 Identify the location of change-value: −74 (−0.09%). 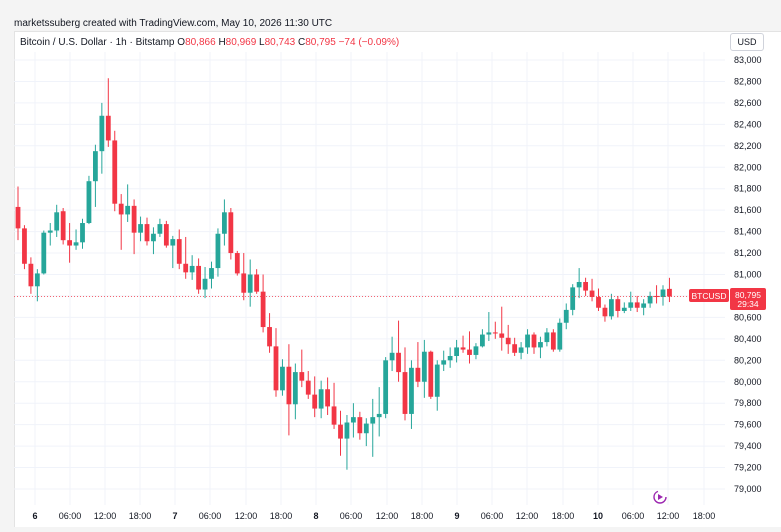
(369, 42).